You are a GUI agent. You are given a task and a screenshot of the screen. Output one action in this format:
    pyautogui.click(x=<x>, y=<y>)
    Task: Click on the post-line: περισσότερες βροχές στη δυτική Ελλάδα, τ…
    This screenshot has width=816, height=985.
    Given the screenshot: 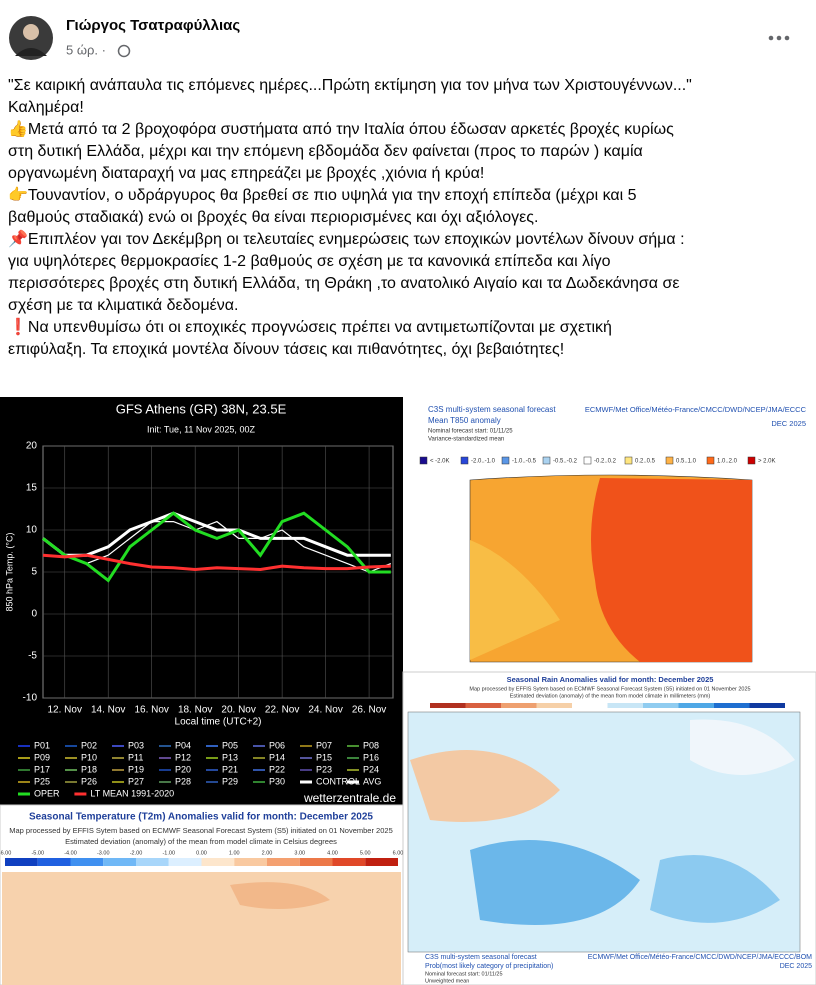 What is the action you would take?
    pyautogui.click(x=343, y=283)
    